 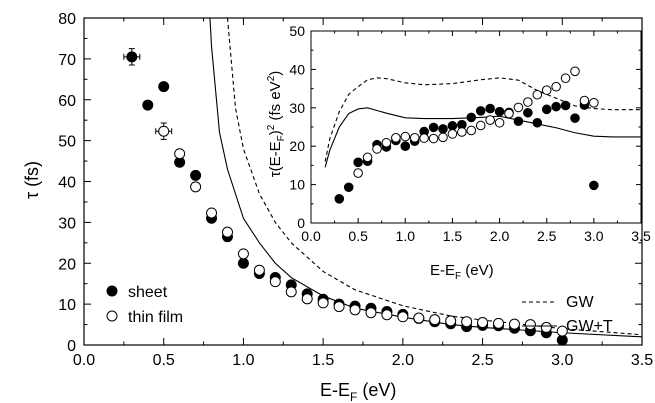 What do you see at coordinates (453, 236) in the screenshot?
I see `inset-x-tick-label: 1.5` at bounding box center [453, 236].